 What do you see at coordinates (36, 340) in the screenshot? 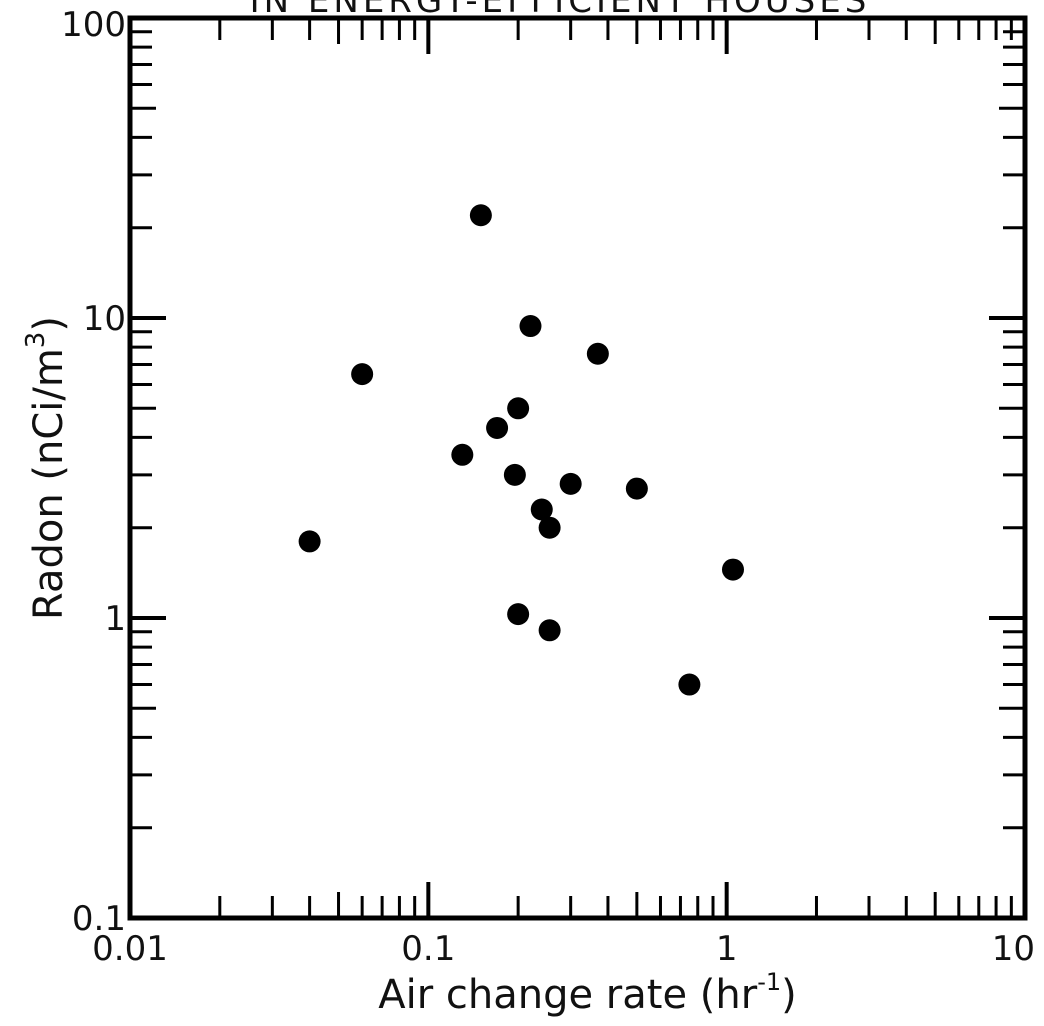
I see `y-axis-label-superscript: 3` at bounding box center [36, 340].